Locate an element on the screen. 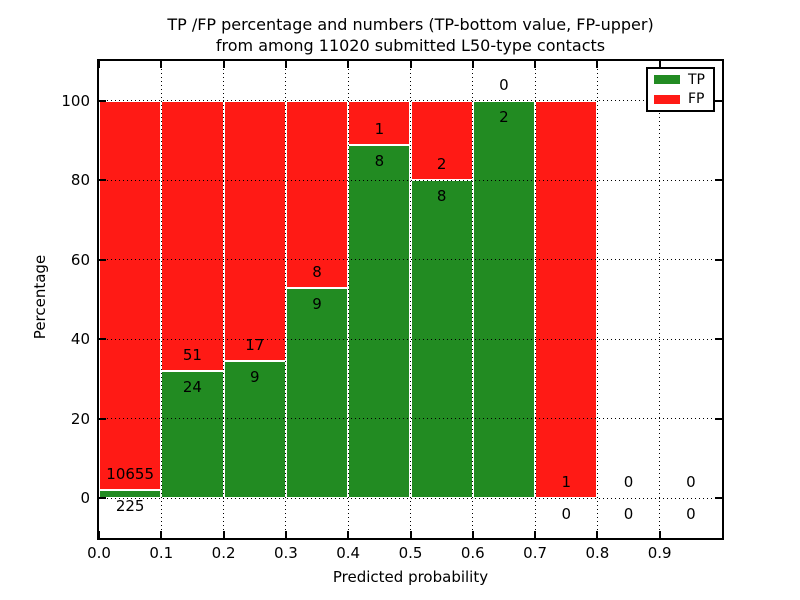 The width and height of the screenshot is (800, 600). legend-label-fp: FP is located at coordinates (696, 99).